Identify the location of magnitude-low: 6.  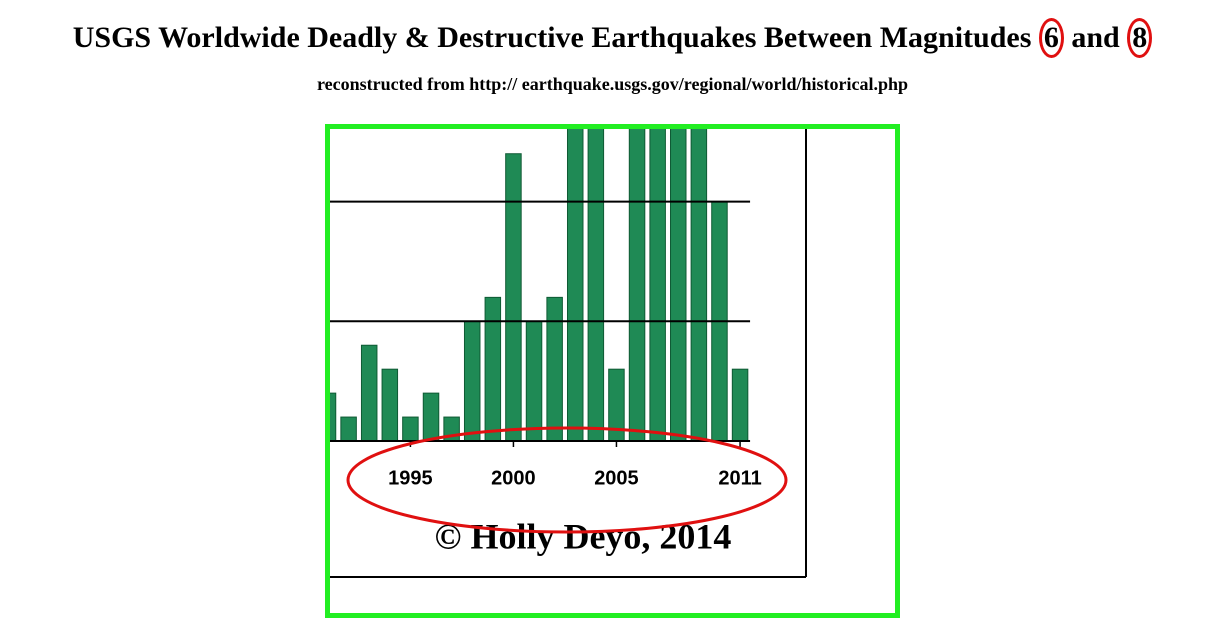
(1051, 38).